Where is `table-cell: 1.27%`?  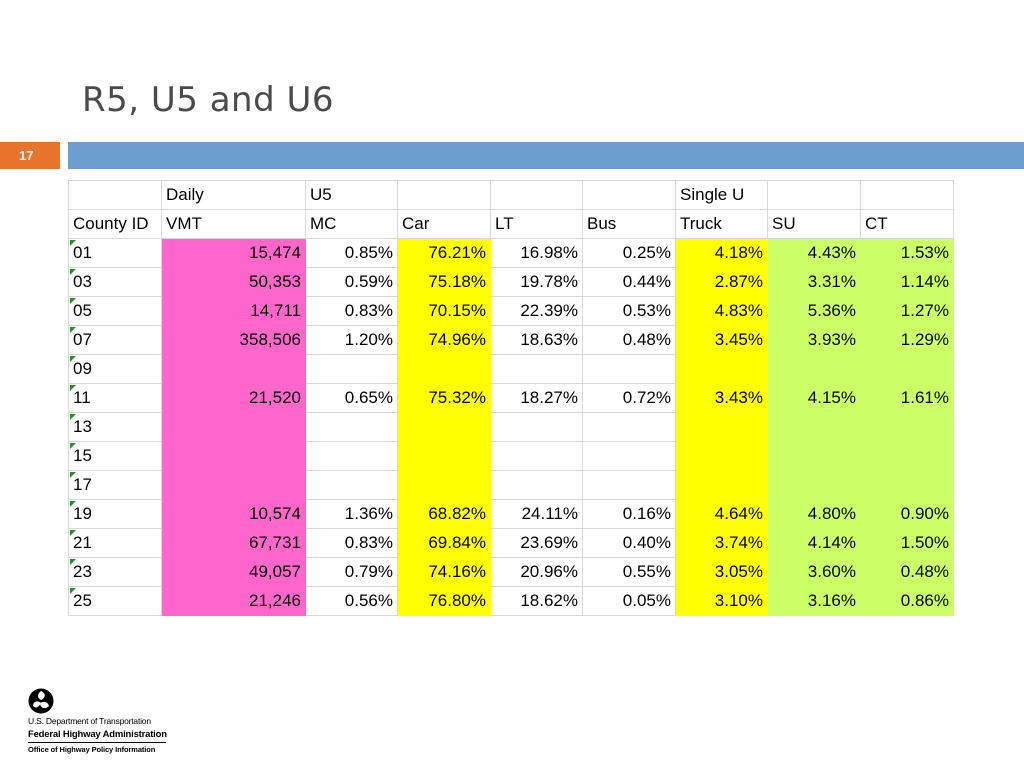
table-cell: 1.27% is located at coordinates (907, 311).